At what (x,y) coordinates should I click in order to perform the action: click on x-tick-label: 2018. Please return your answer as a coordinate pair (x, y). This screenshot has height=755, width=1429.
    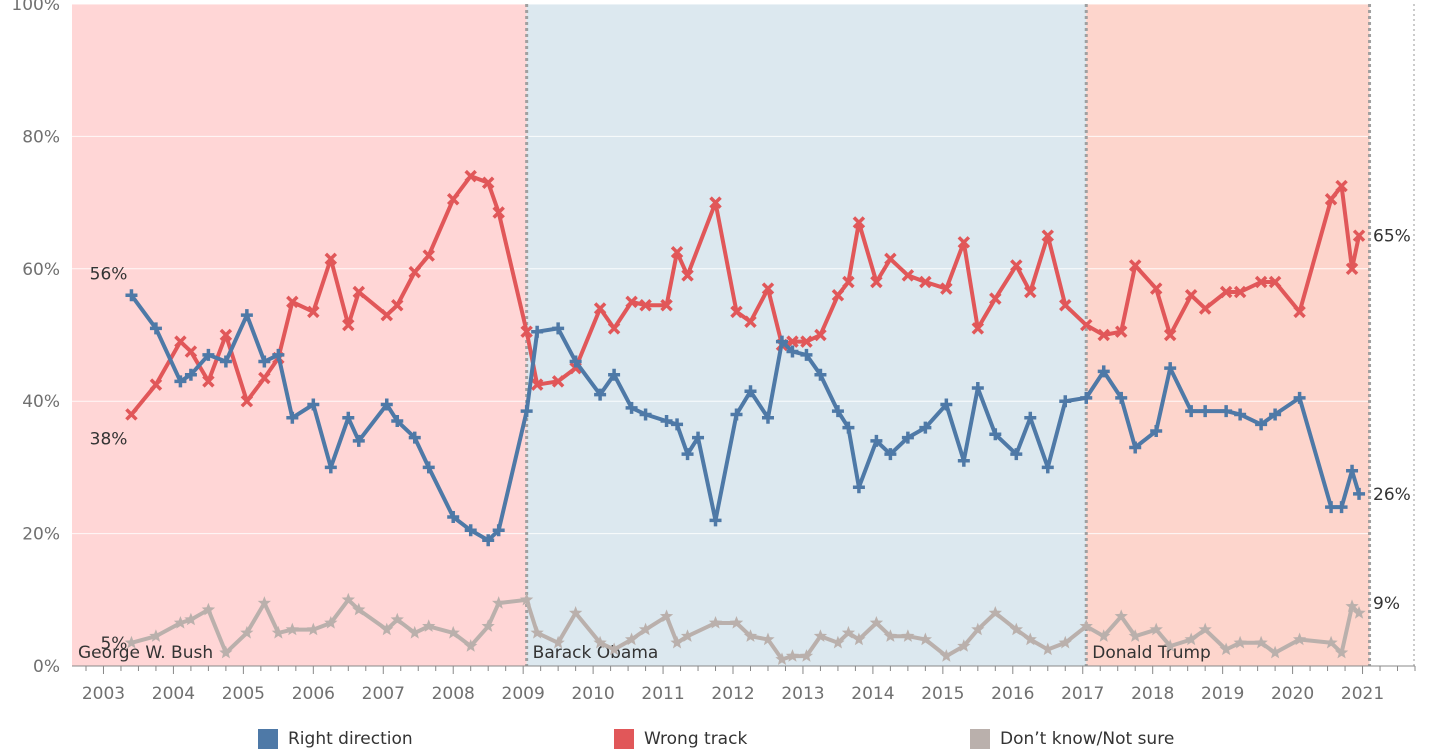
    Looking at the image, I should click on (1152, 694).